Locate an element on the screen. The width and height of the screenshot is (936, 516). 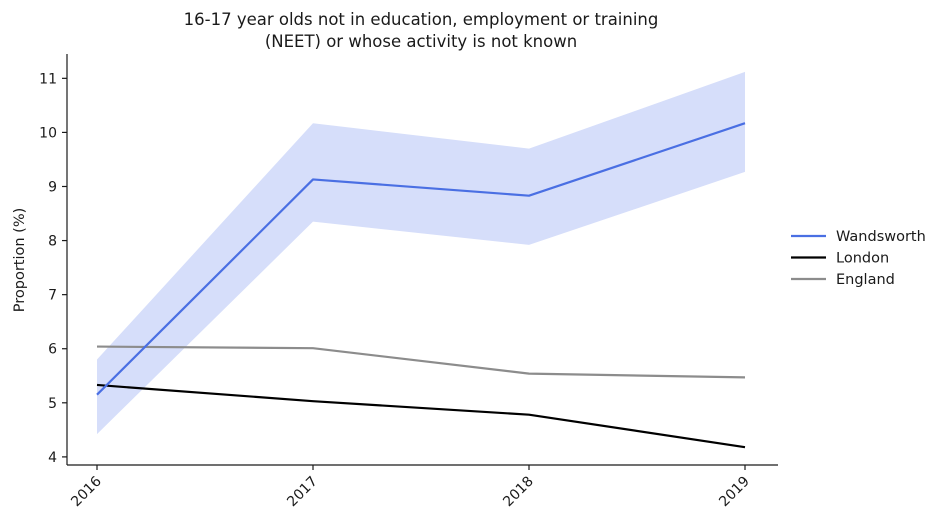
legend-label-england: England is located at coordinates (865, 280).